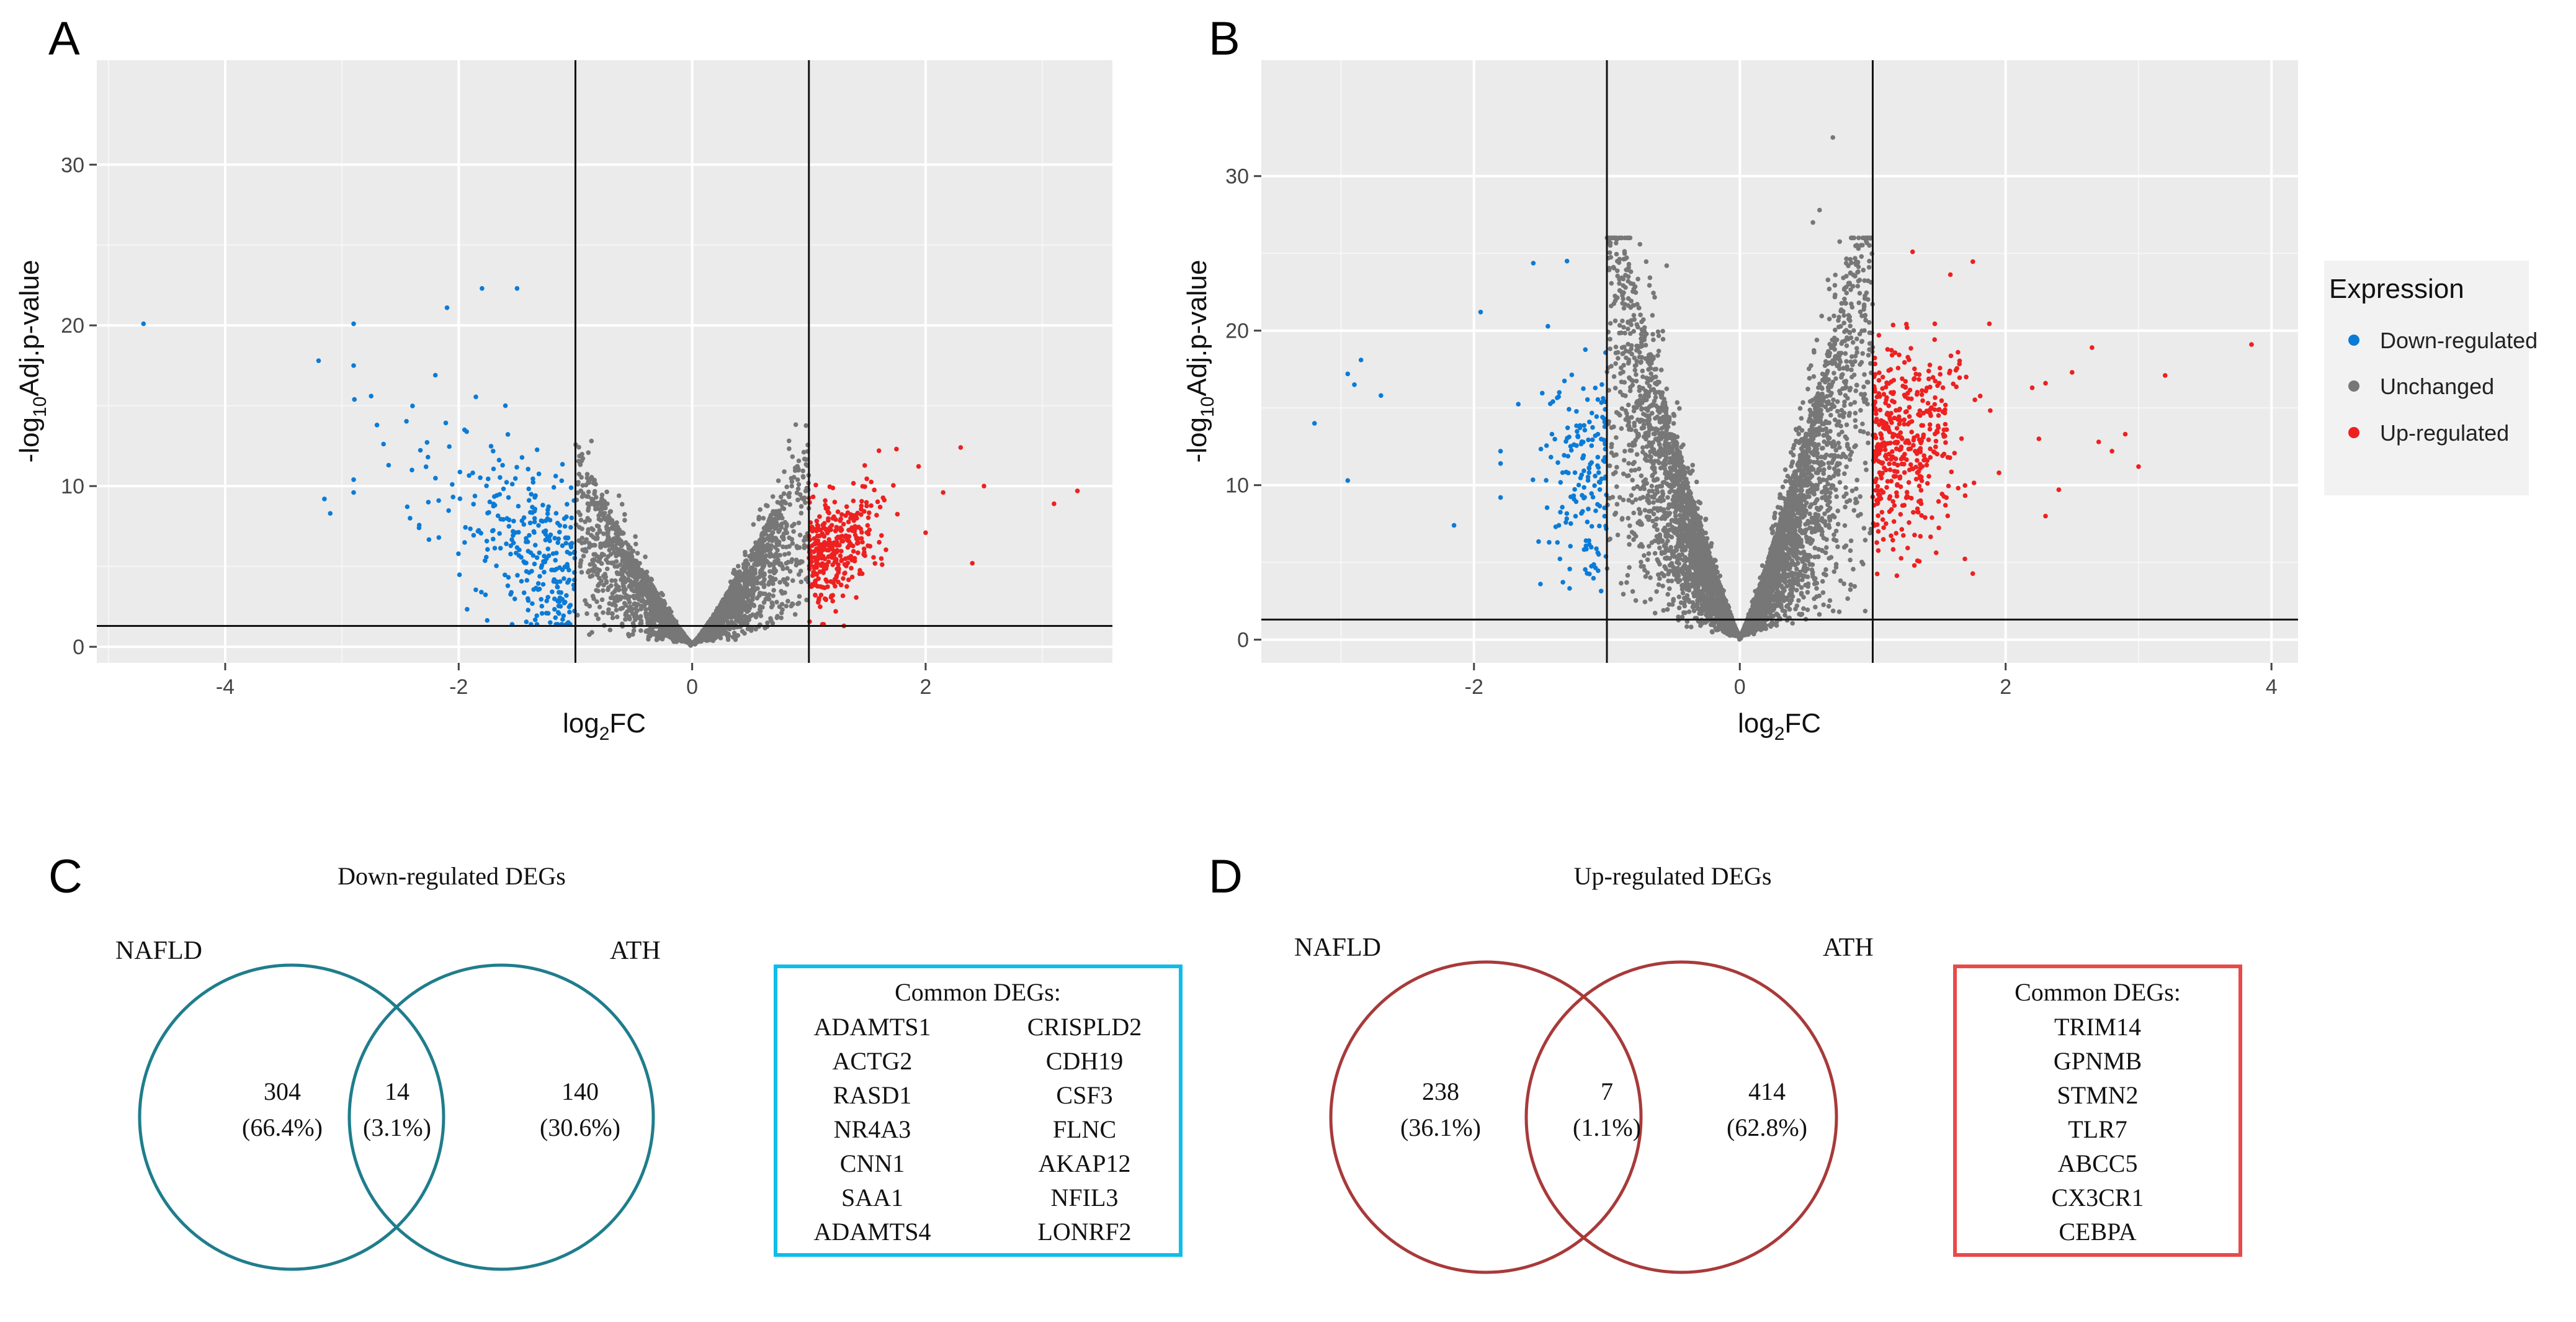  What do you see at coordinates (925, 687) in the screenshot?
I see `x-tick-label: 2` at bounding box center [925, 687].